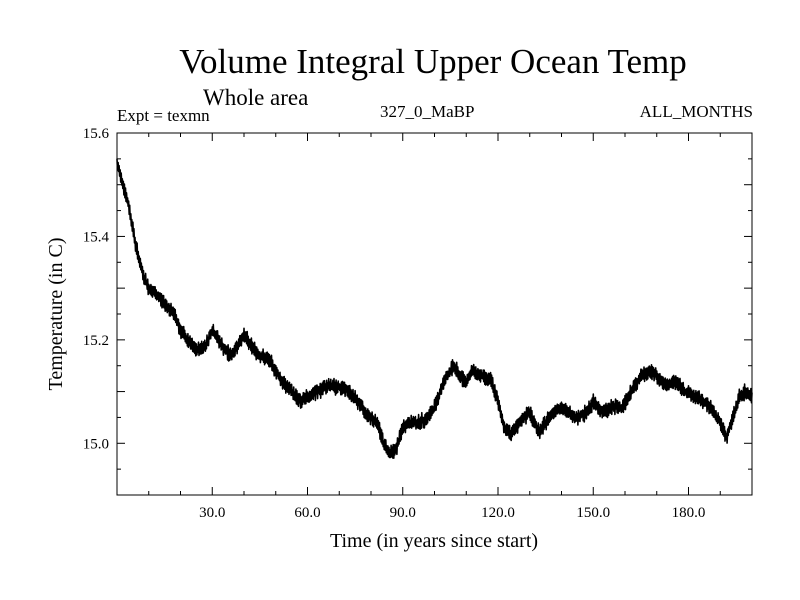  I want to click on experiment-label: Expt = texmn, so click(163, 115).